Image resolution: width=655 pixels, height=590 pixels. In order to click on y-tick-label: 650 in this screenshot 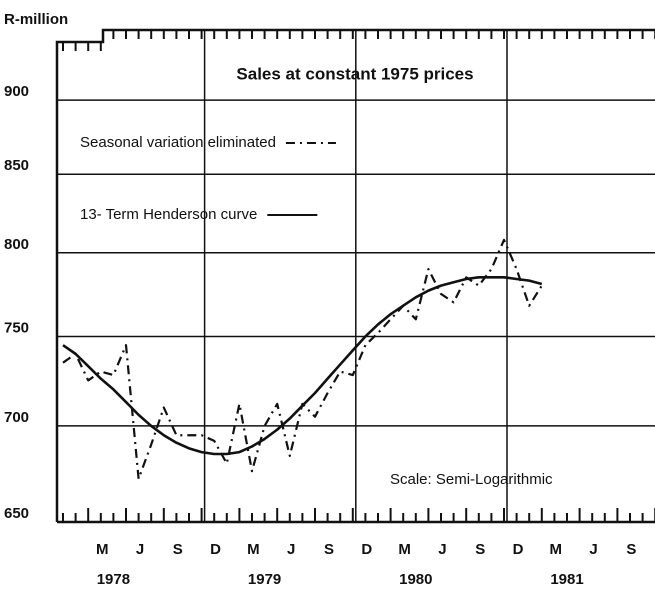, I will do `click(16, 513)`.